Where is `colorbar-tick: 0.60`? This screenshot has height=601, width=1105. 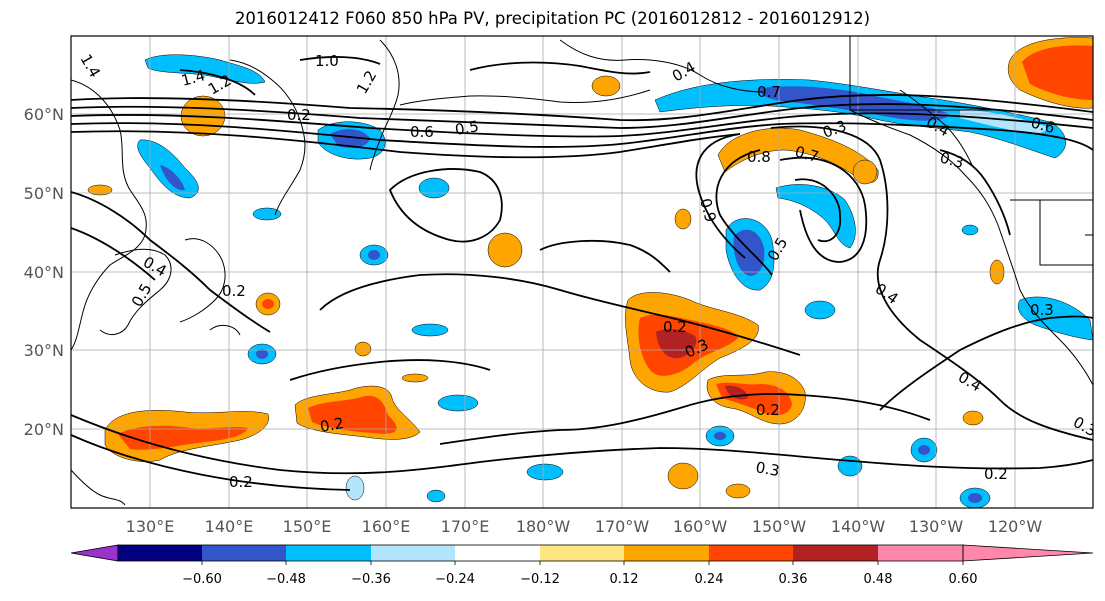 colorbar-tick: 0.60 is located at coordinates (963, 579).